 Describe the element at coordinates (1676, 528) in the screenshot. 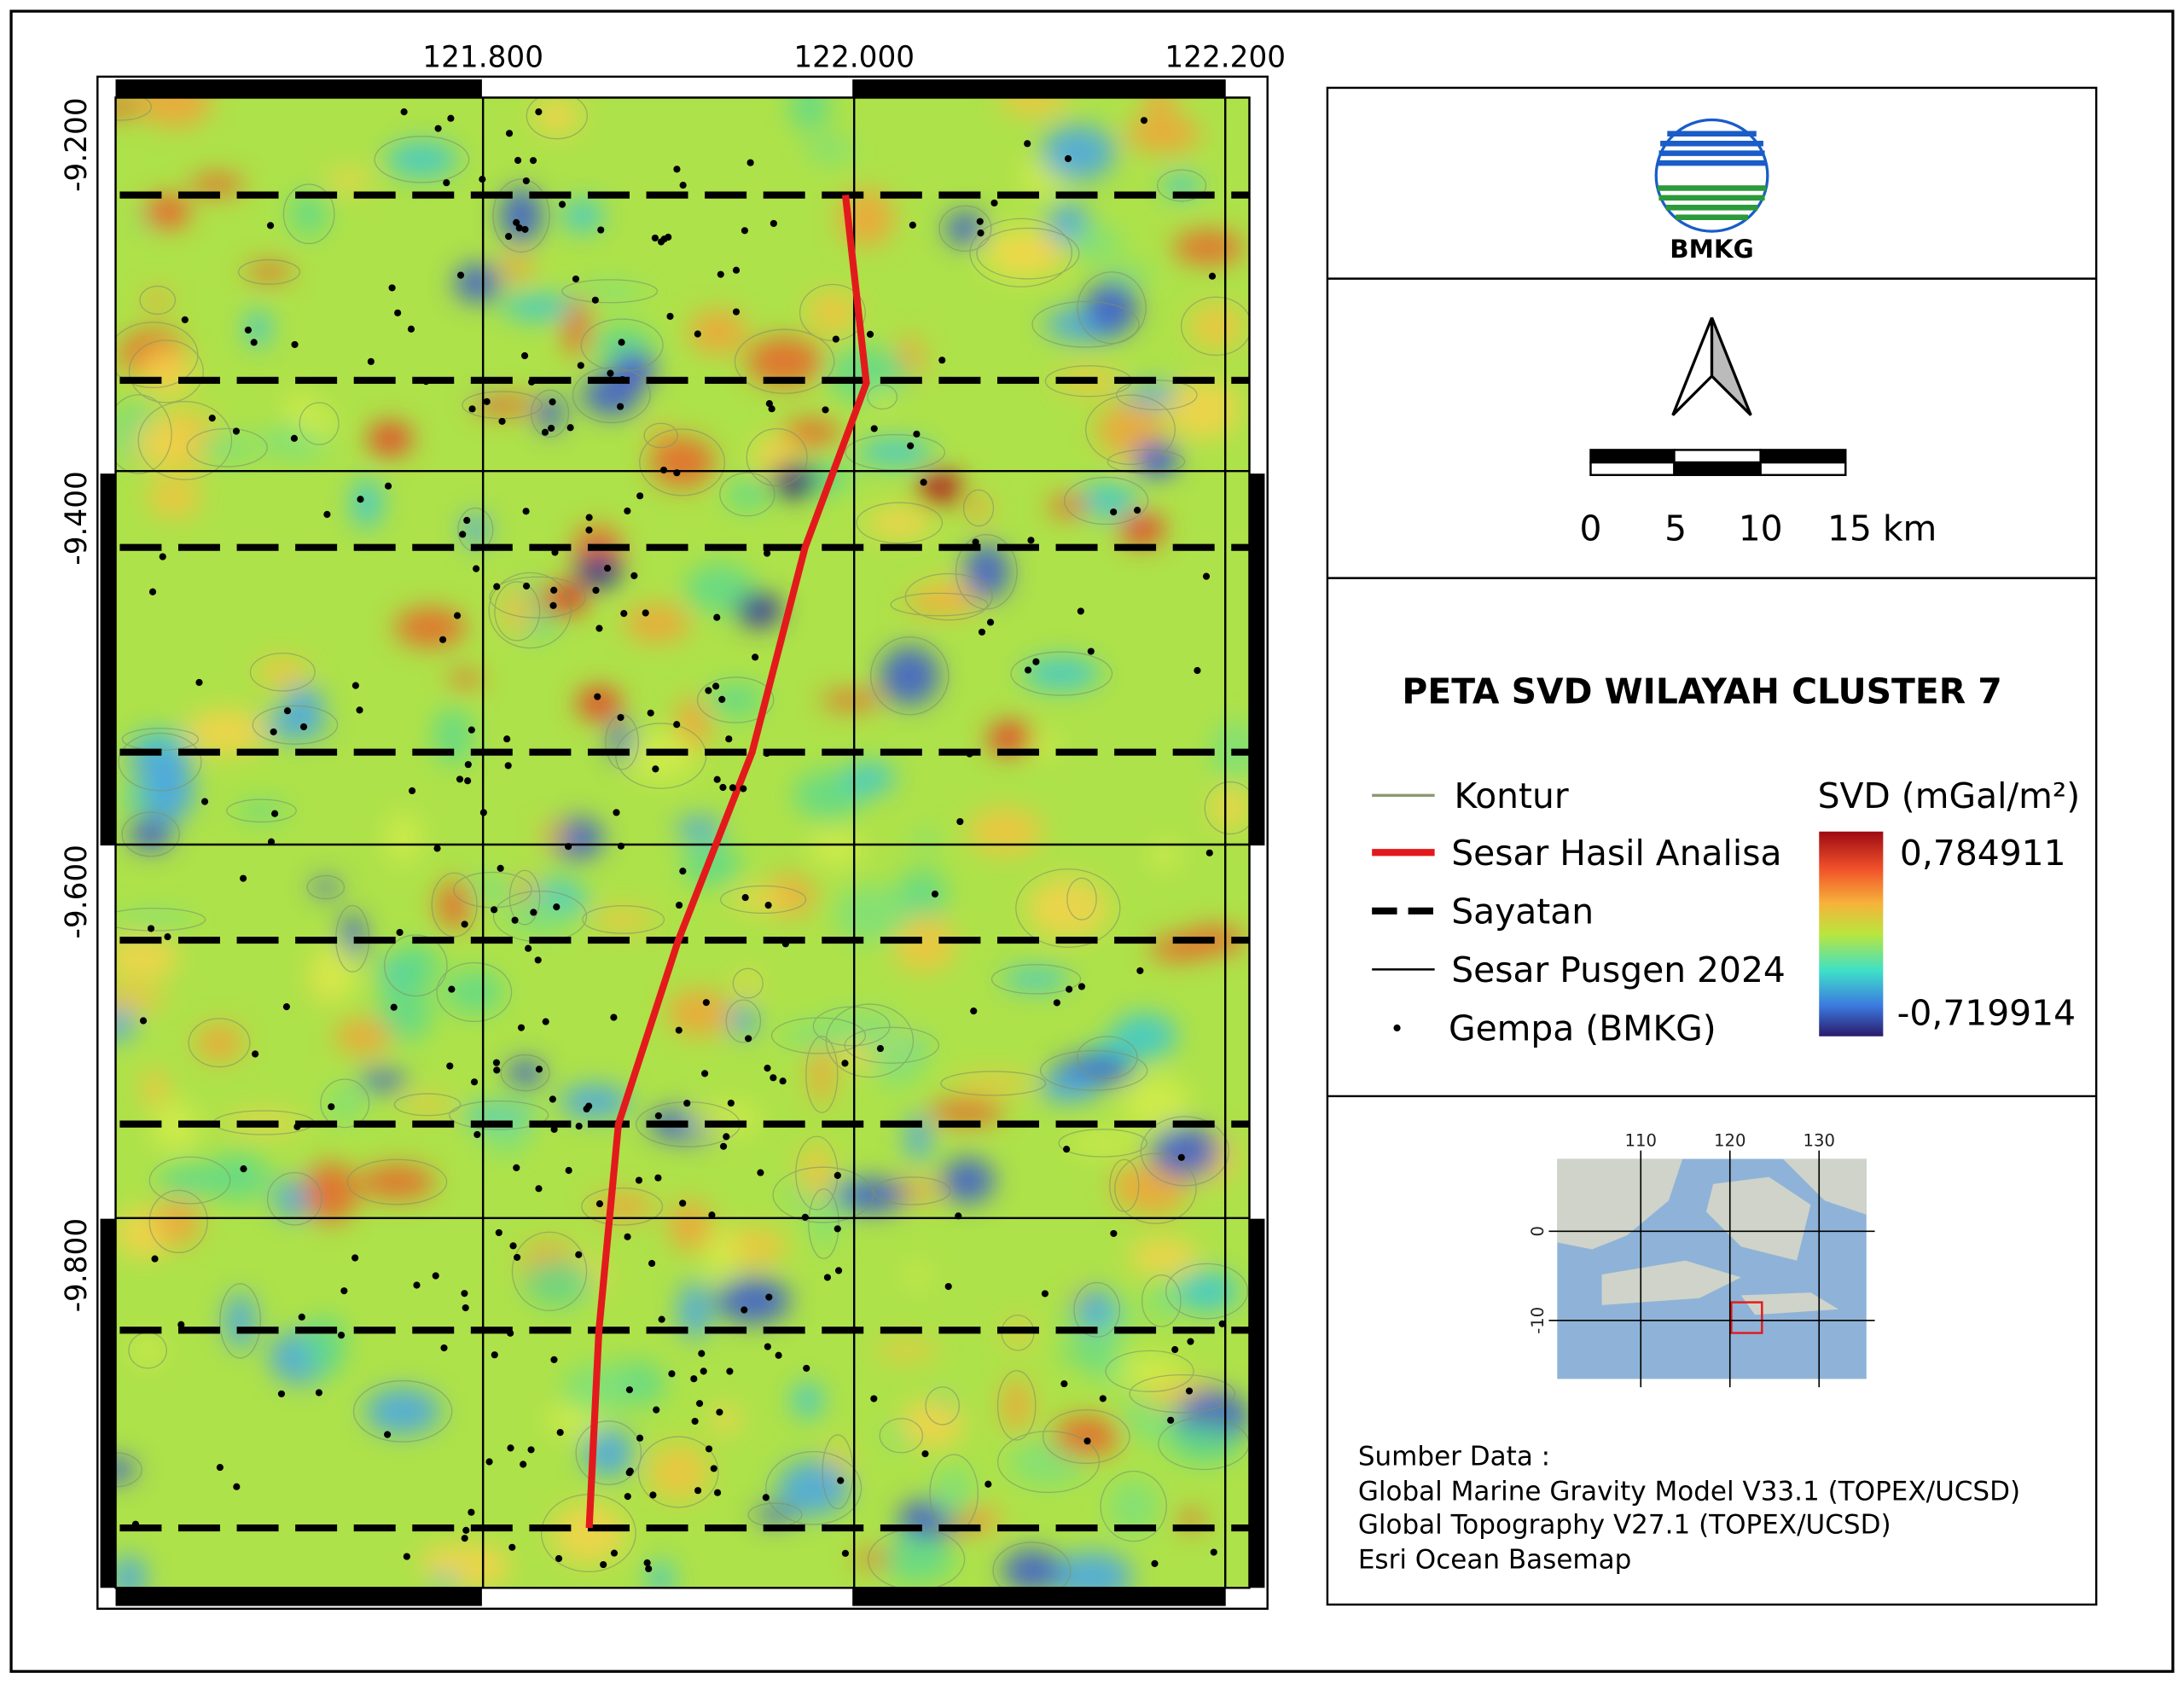

I see `scale-label: 5` at that location.